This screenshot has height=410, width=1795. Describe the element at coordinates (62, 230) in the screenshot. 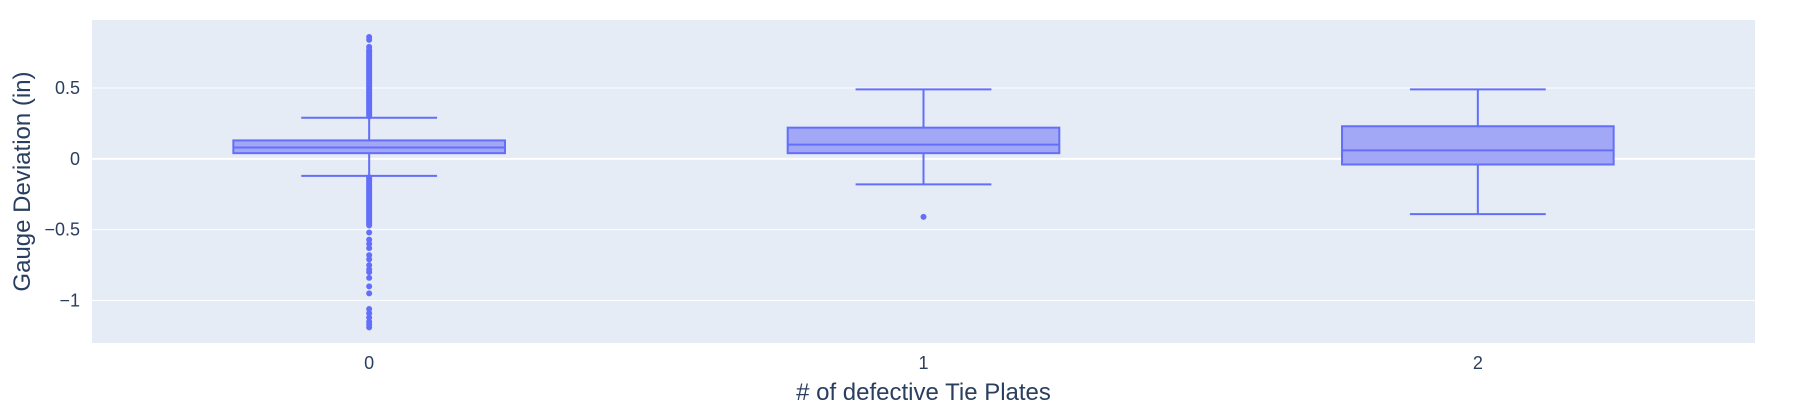

I see `y-tick-label: −0.5` at that location.